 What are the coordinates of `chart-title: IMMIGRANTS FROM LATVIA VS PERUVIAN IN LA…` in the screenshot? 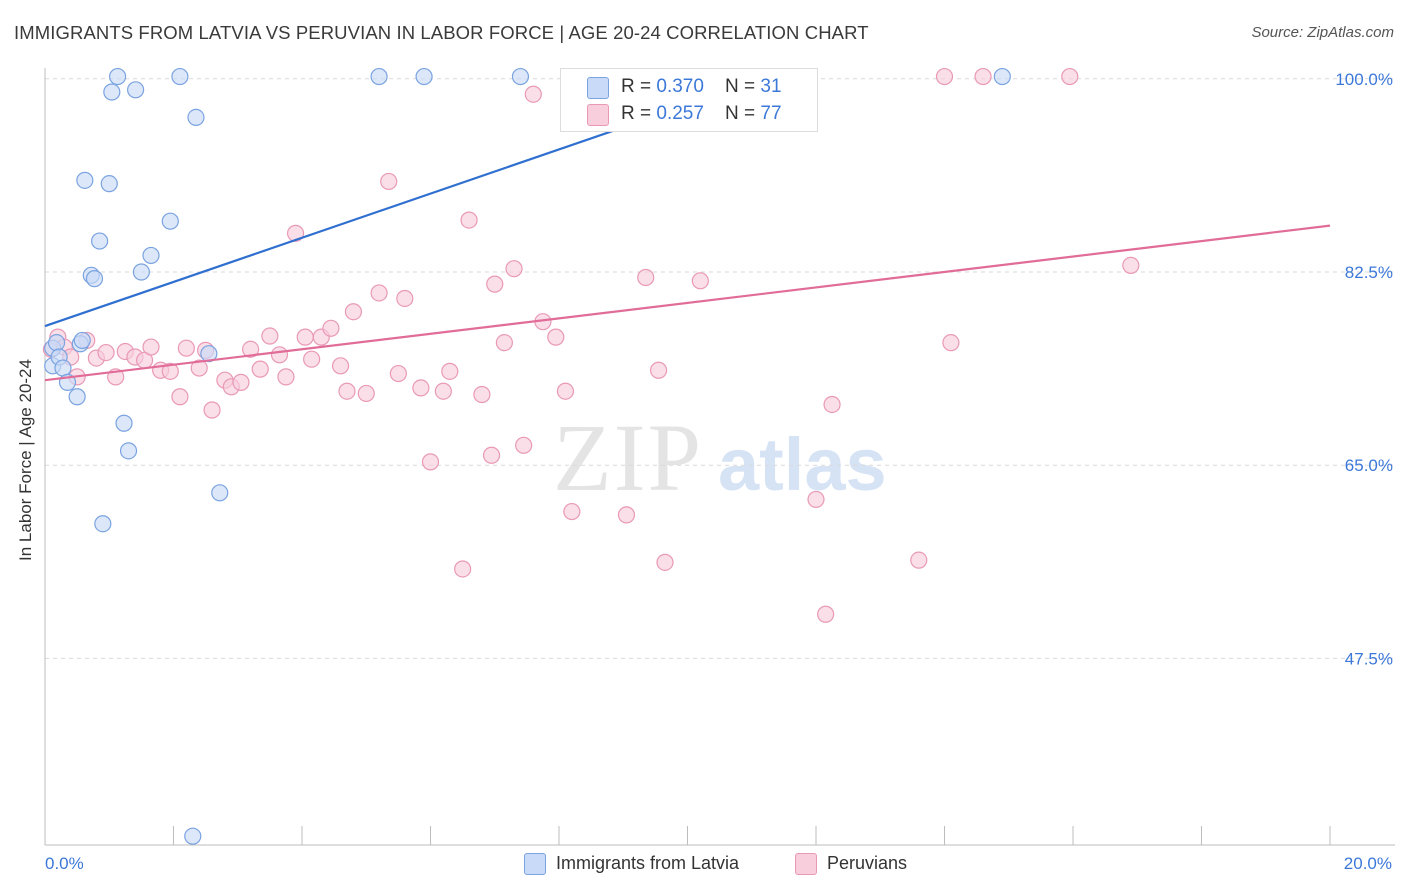 It's located at (441, 32).